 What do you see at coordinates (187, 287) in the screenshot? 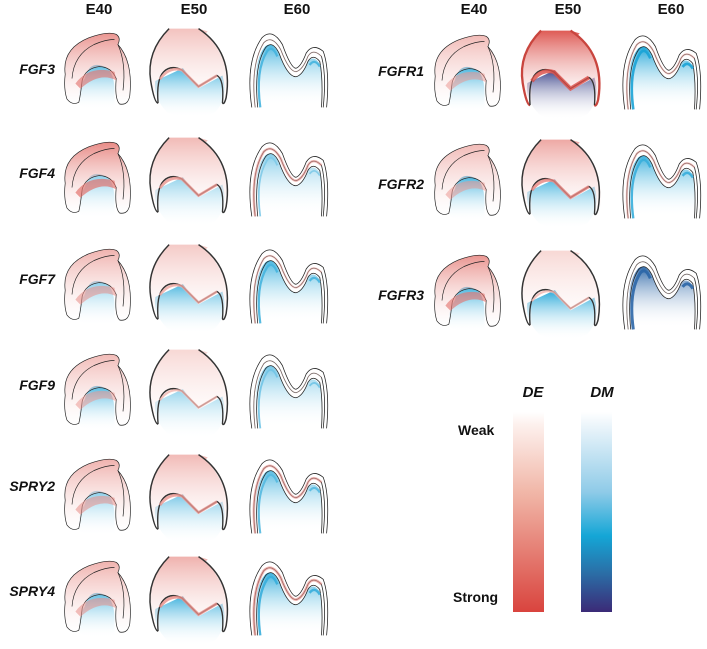
I see `diagram-fgf7-e50` at bounding box center [187, 287].